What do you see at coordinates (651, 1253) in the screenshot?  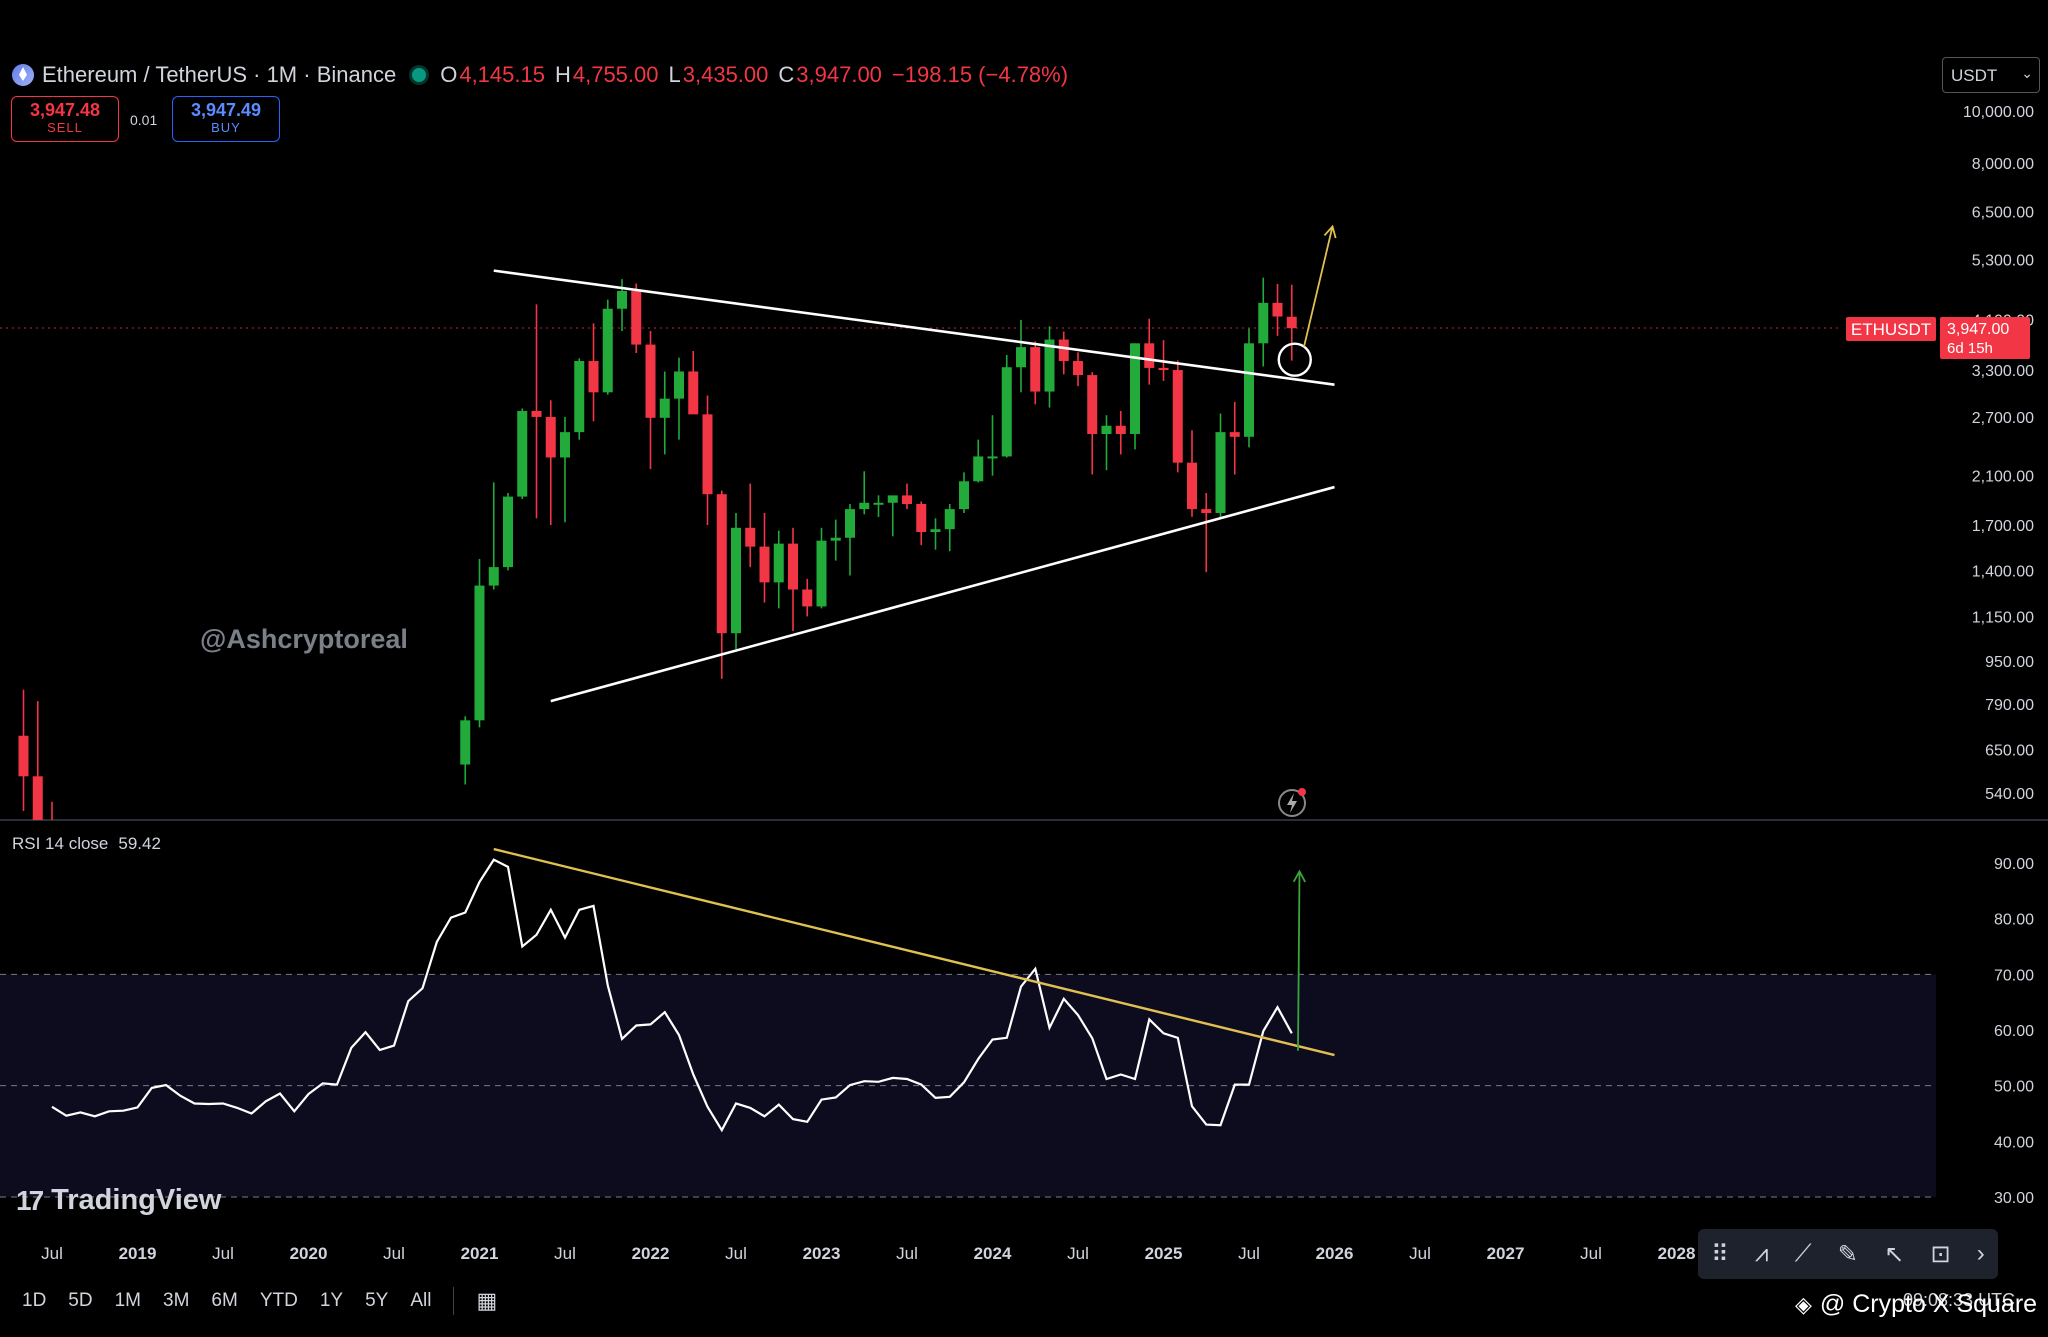 I see `time-axis-tick: 2022` at bounding box center [651, 1253].